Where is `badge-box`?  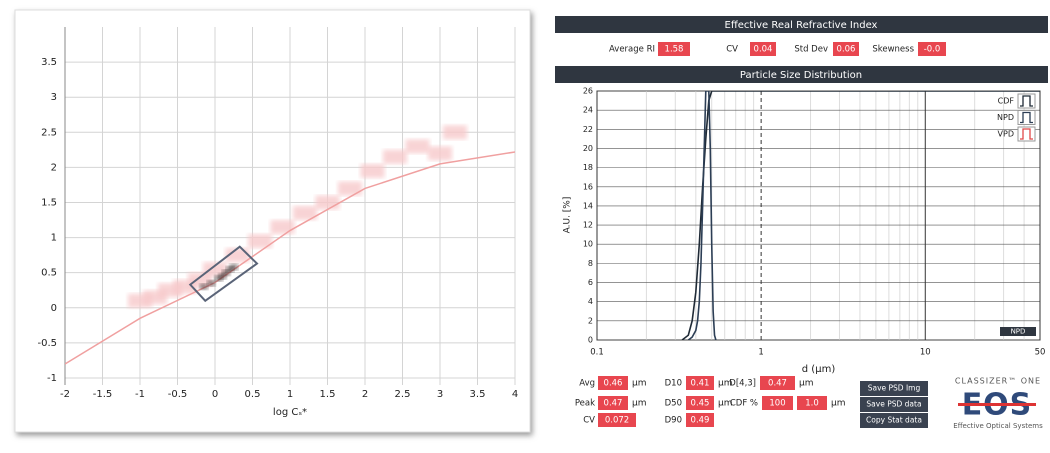 badge-box is located at coordinates (1018, 331).